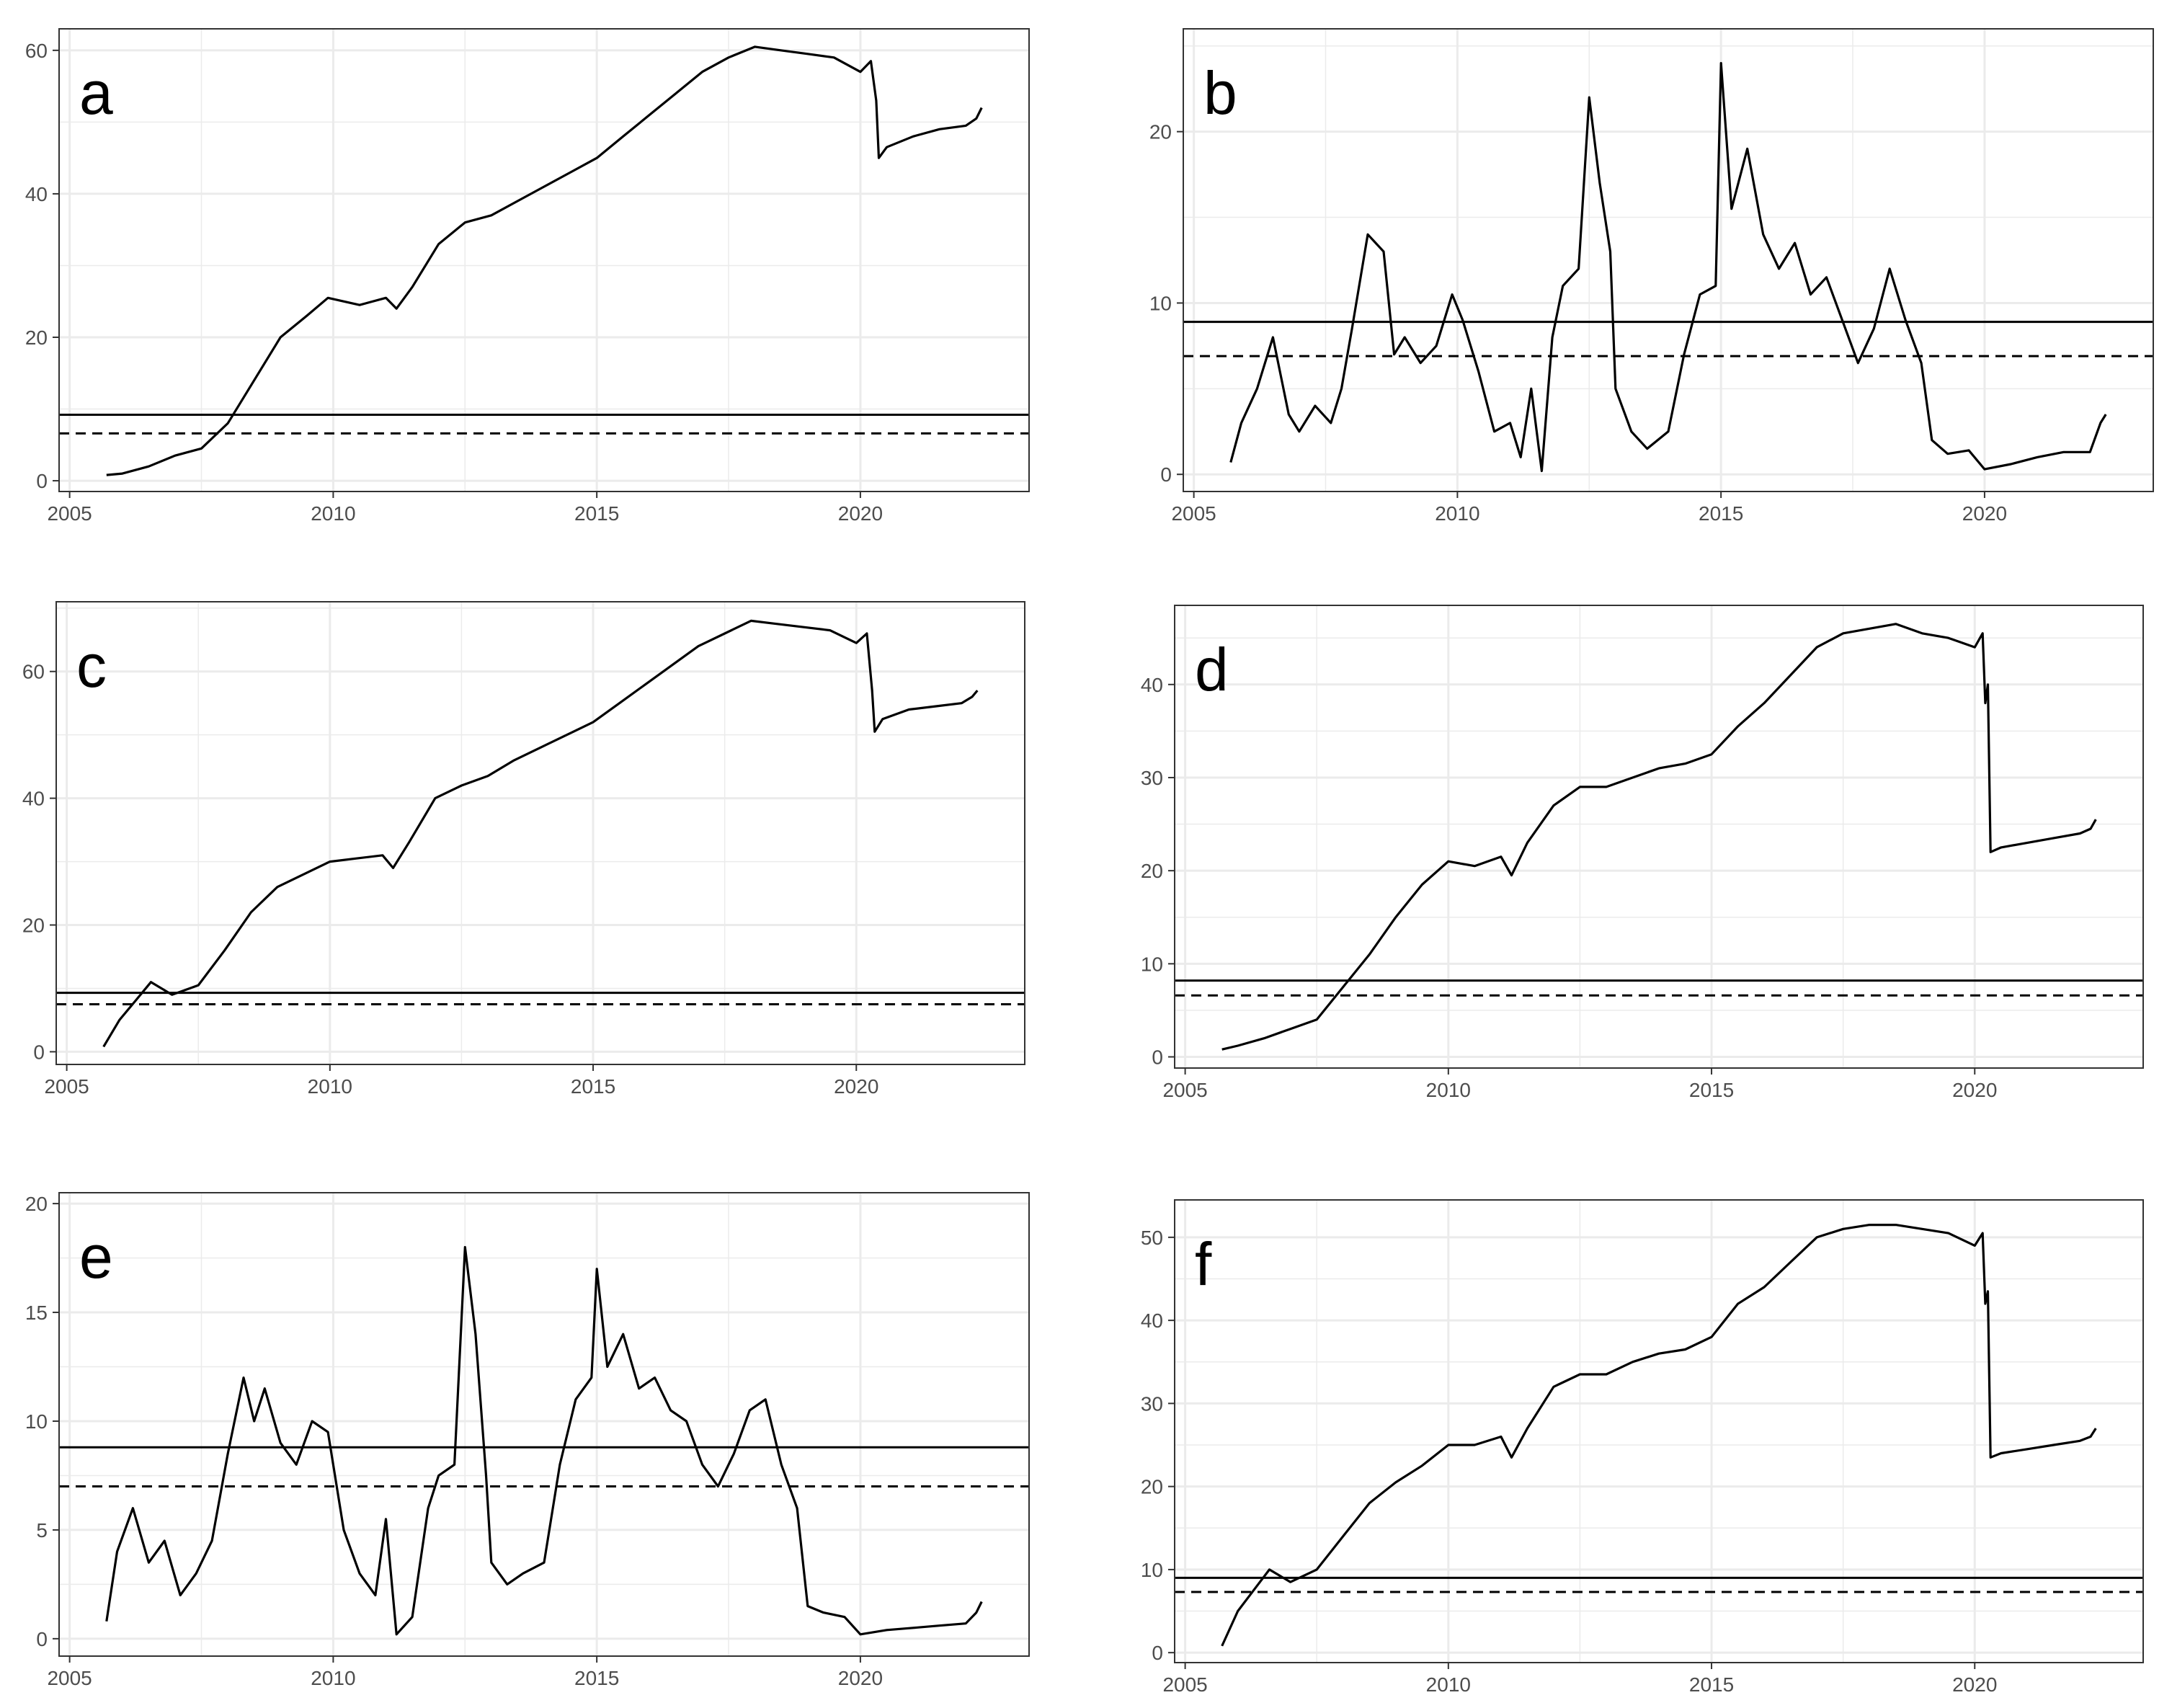  I want to click on panel-f: 2005 2010 2015 2020 0 10 20 30 40 50 f, so click(1642, 1448).